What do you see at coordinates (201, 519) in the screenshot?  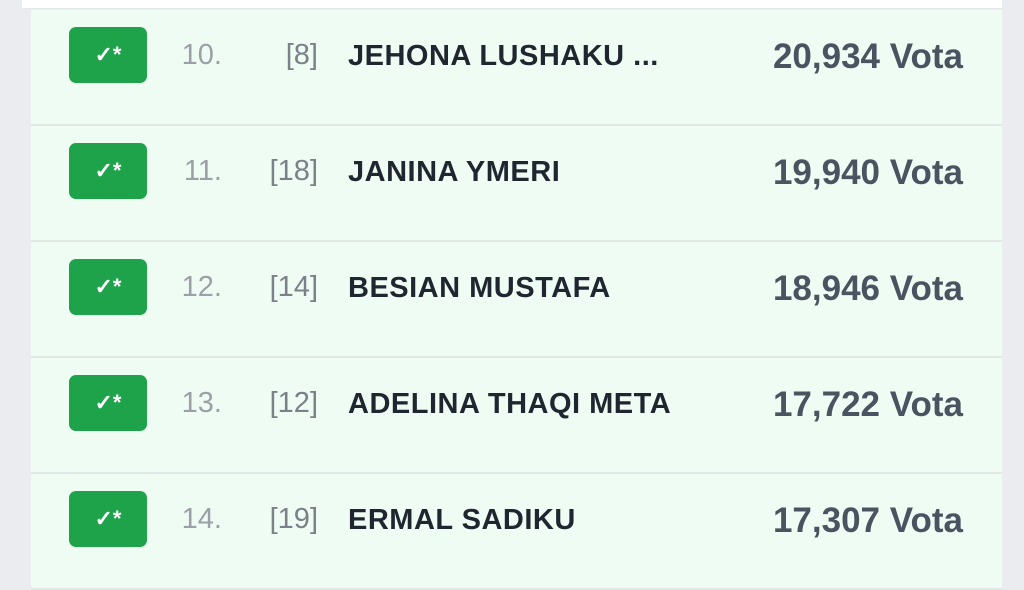 I see `rank: 14.` at bounding box center [201, 519].